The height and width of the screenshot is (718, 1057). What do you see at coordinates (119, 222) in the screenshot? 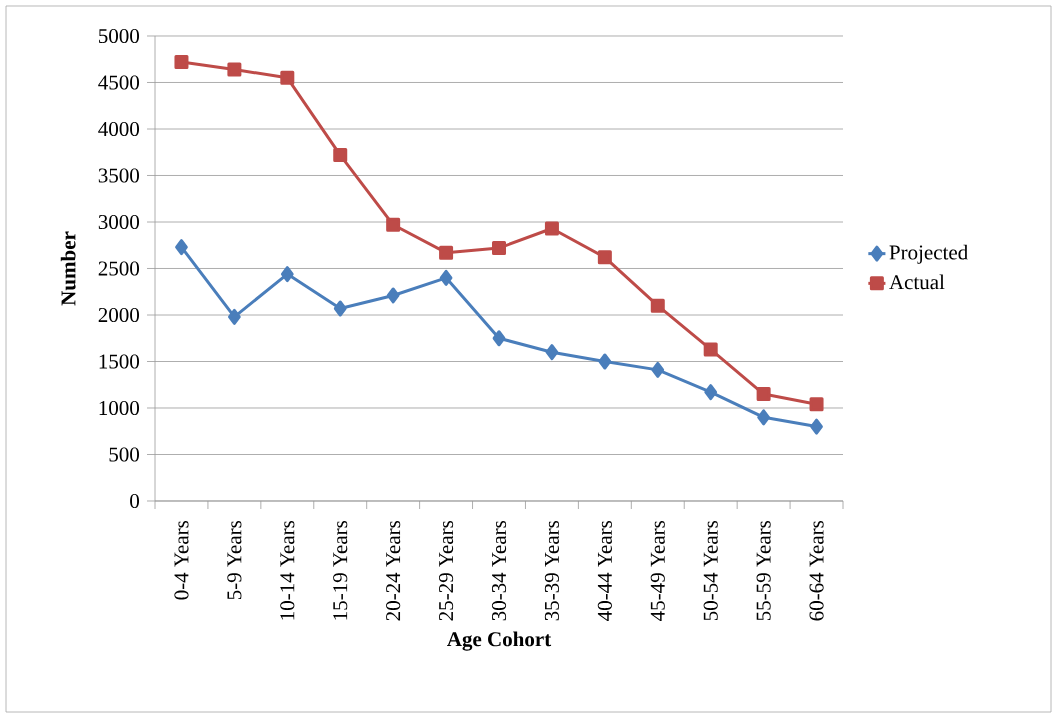
I see `y-tick-label: 3000` at bounding box center [119, 222].